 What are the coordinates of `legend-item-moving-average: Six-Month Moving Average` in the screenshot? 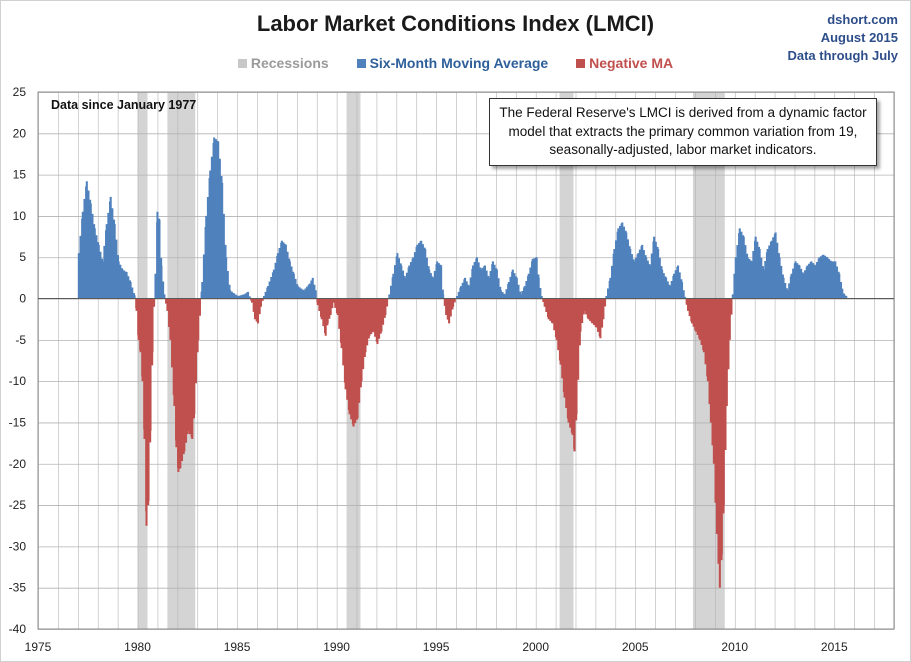 It's located at (452, 63).